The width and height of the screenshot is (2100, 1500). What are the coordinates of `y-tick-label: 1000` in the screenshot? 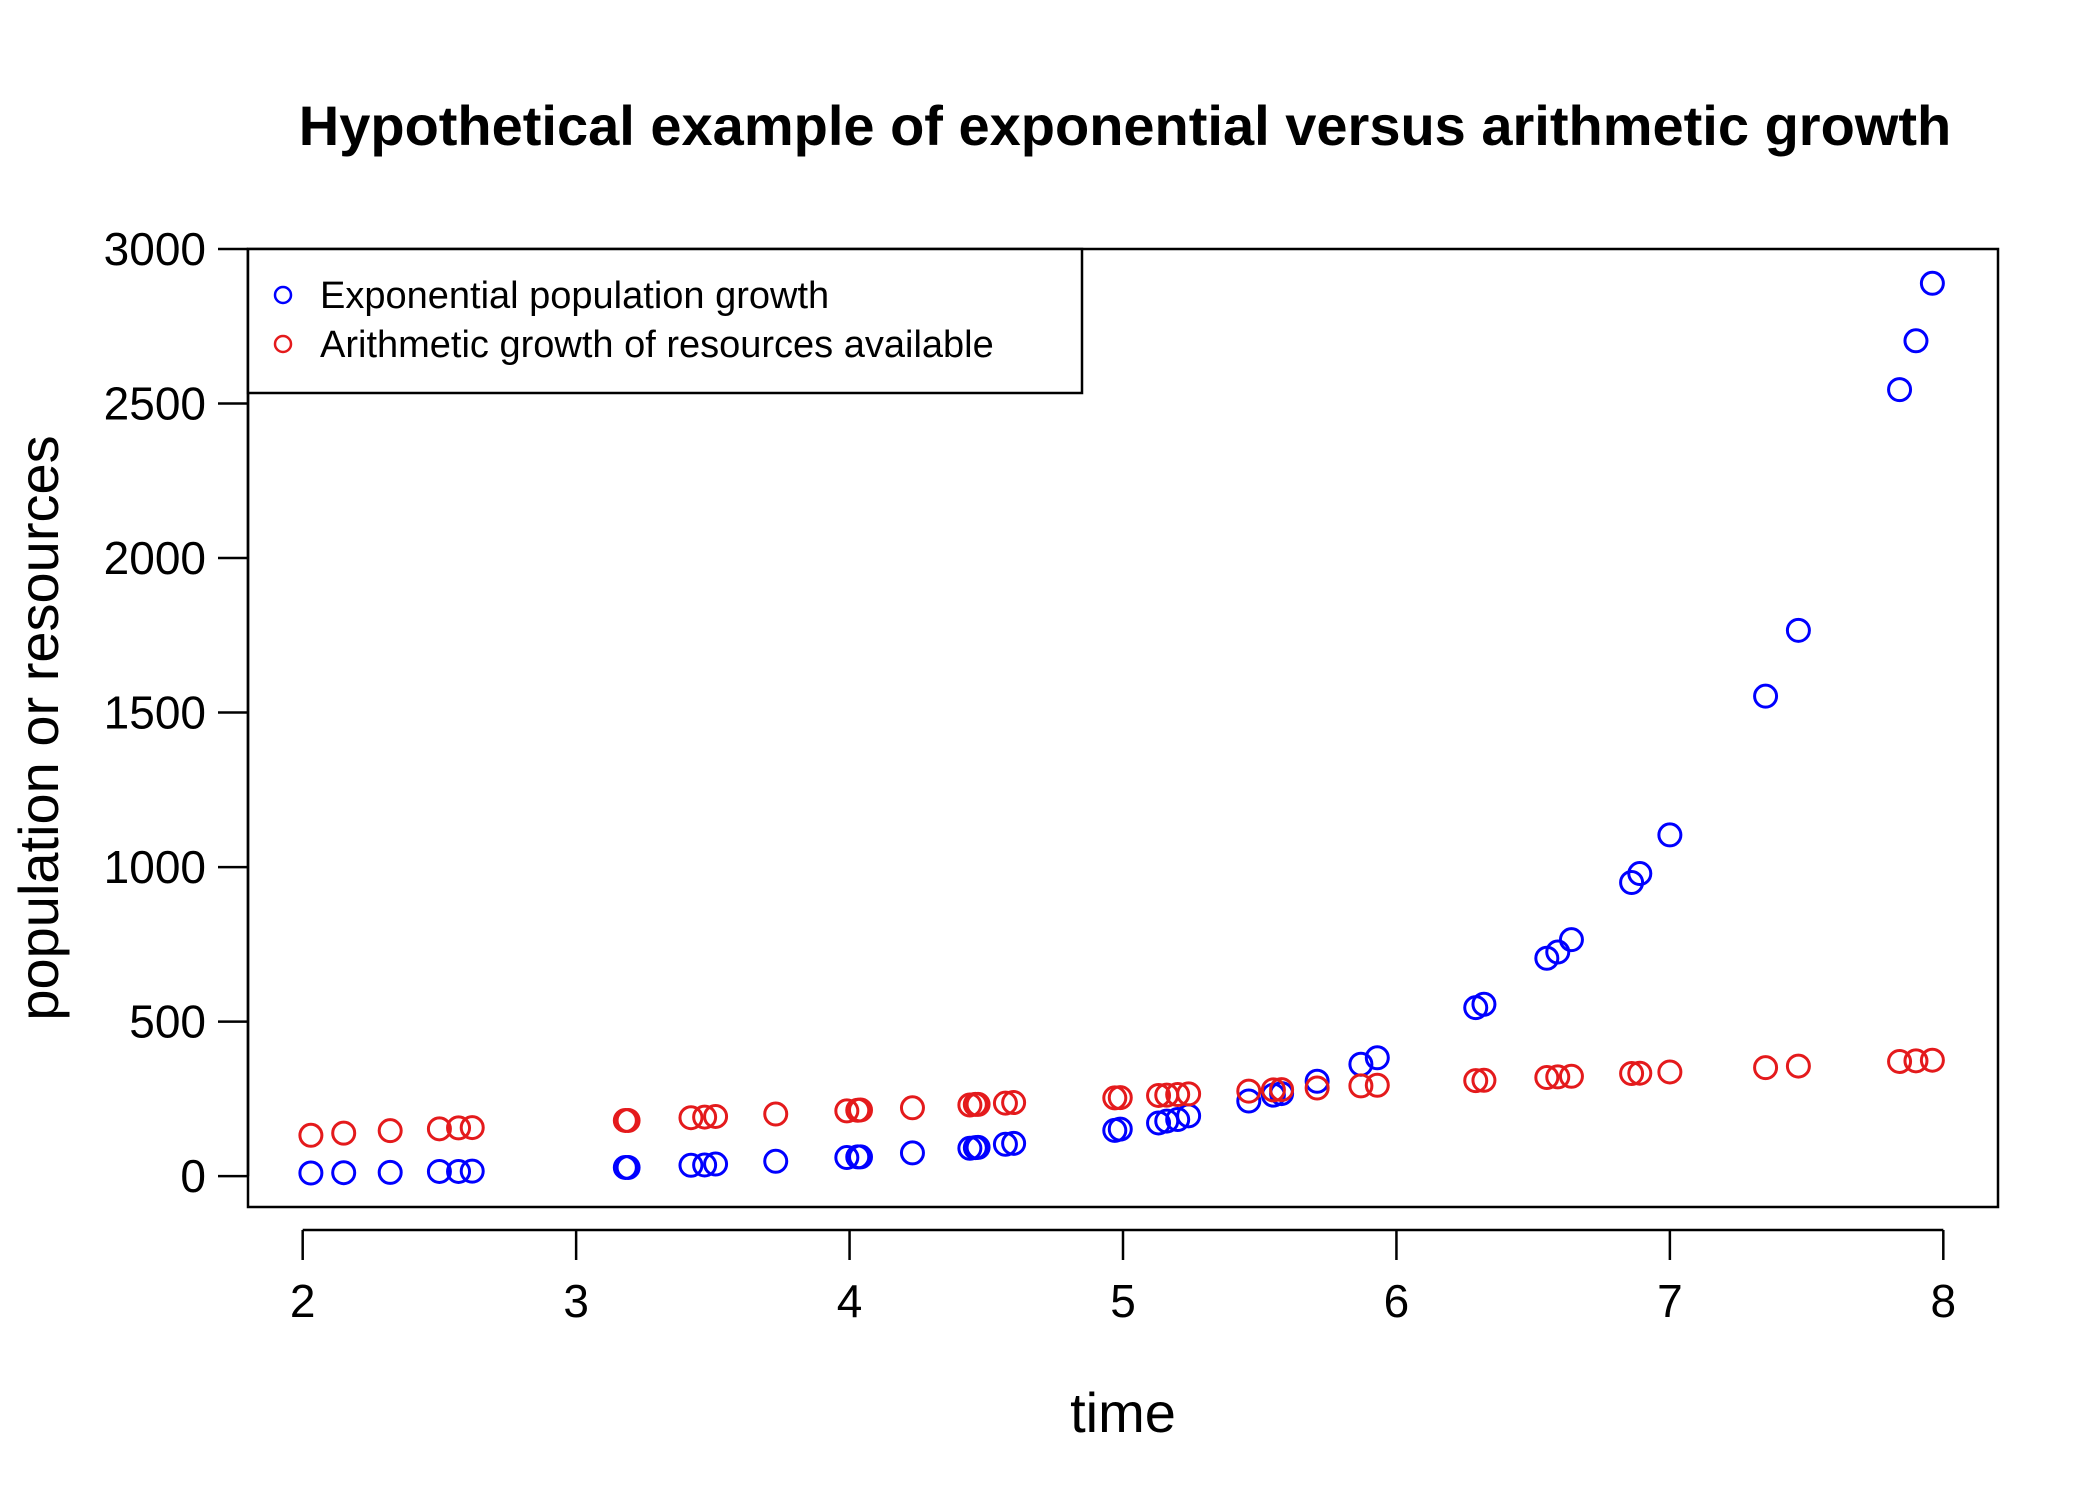 It's located at (155, 867).